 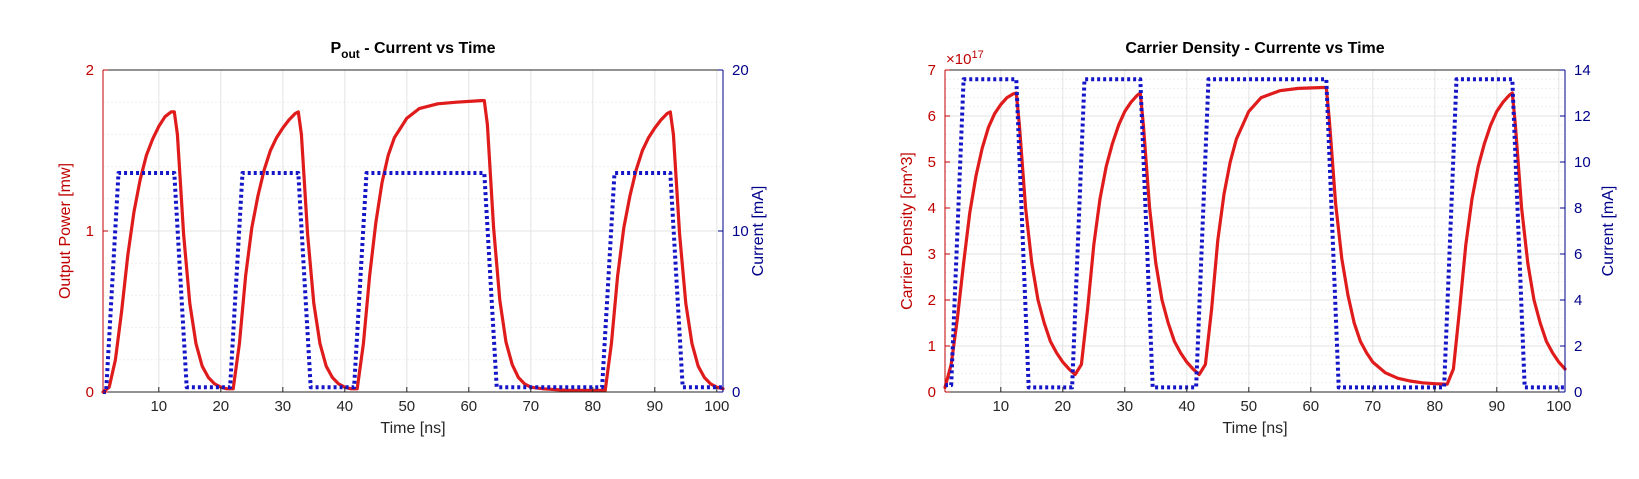 I want to click on y-right-tick-label: 4, so click(x=1578, y=300).